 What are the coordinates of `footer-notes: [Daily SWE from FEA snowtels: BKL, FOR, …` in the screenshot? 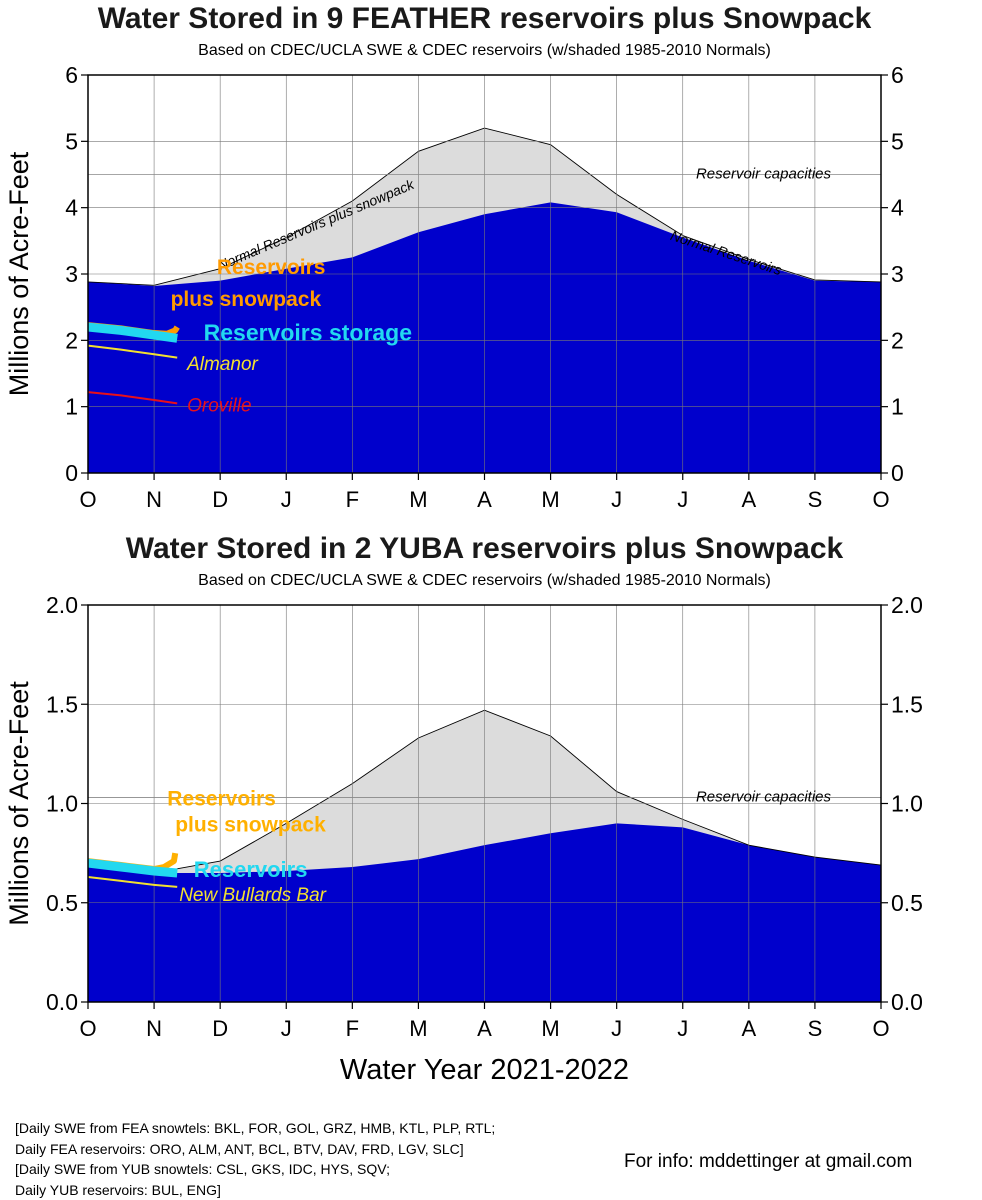 It's located at (255, 1159).